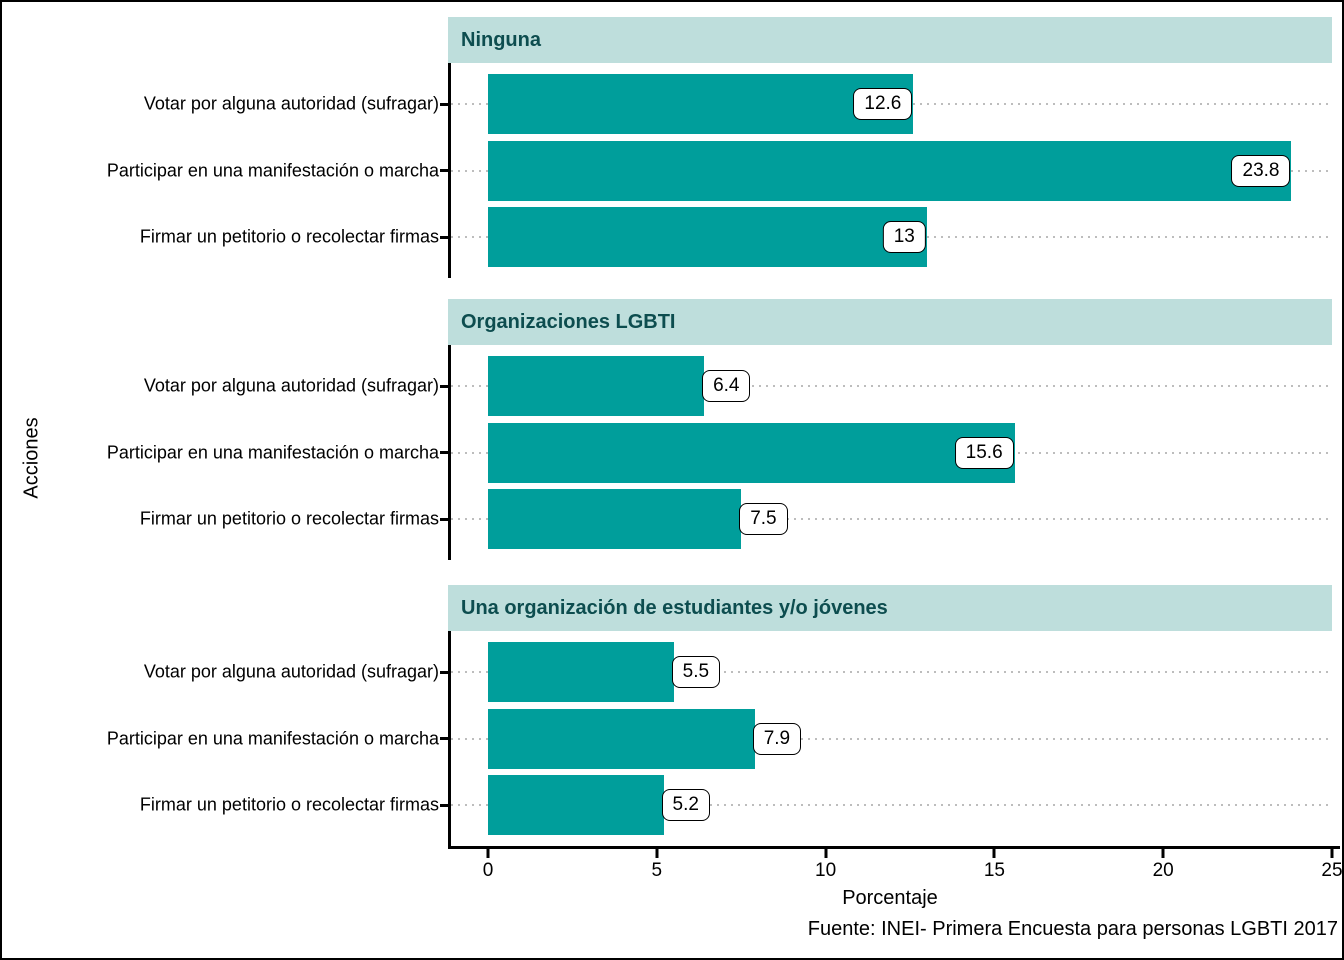 This screenshot has width=1344, height=960. I want to click on x-tick-label: 10, so click(826, 870).